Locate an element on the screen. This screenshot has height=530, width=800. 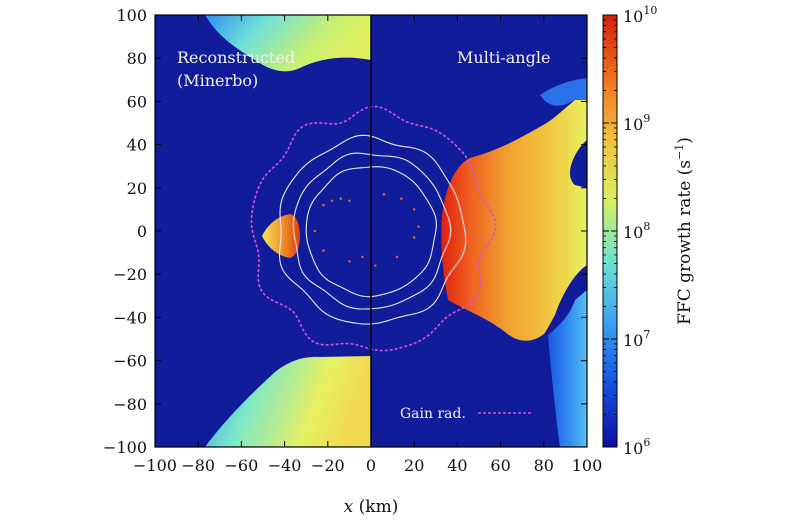
colorbar-tick-label: 10⁸ is located at coordinates (636, 231).